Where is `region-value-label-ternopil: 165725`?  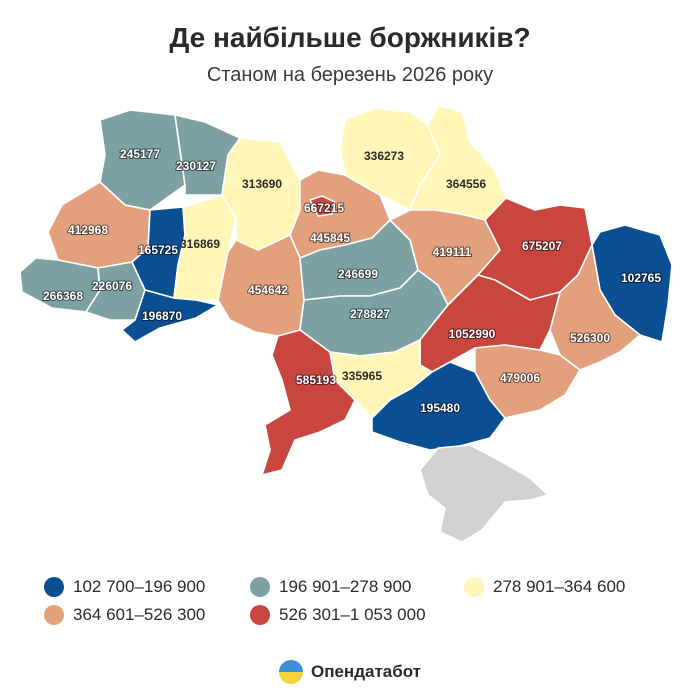 region-value-label-ternopil: 165725 is located at coordinates (158, 250).